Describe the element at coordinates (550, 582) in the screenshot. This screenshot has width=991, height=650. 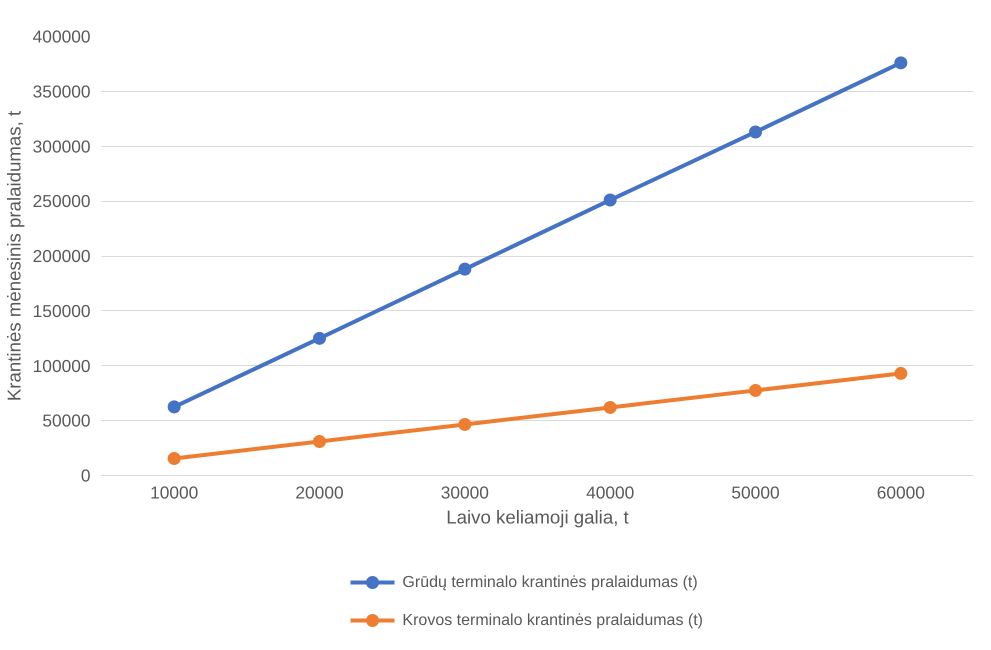
I see `legend-label: Grūdų terminalo krantinės pralaidumas (t)` at that location.